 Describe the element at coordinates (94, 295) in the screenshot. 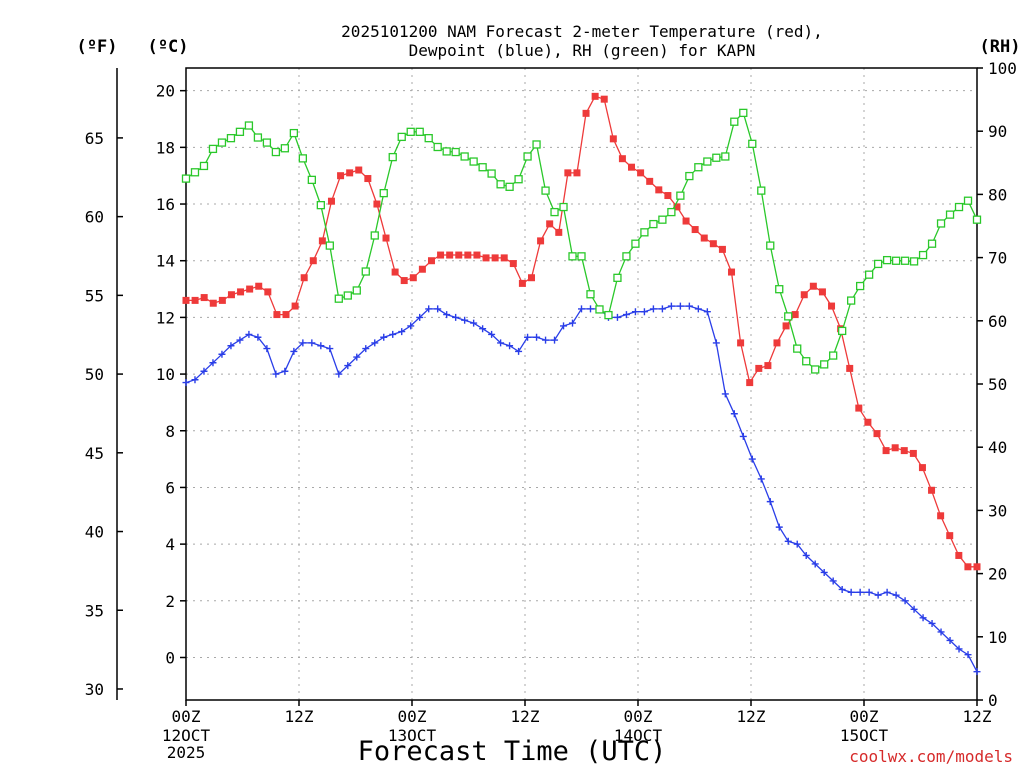

I see `fahrenheit-tick-label: 55` at that location.